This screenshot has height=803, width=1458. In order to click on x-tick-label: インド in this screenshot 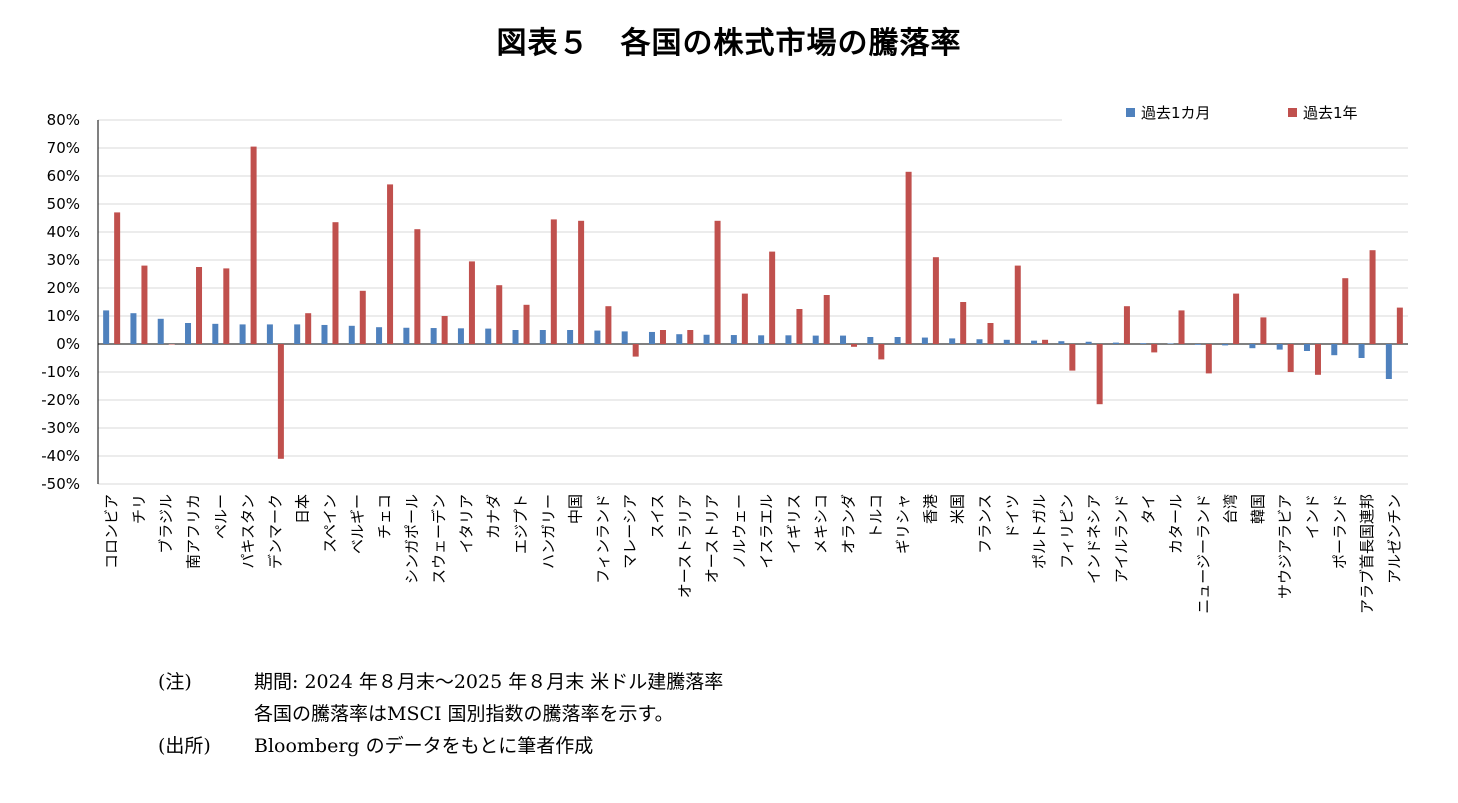, I will do `click(1312, 516)`.